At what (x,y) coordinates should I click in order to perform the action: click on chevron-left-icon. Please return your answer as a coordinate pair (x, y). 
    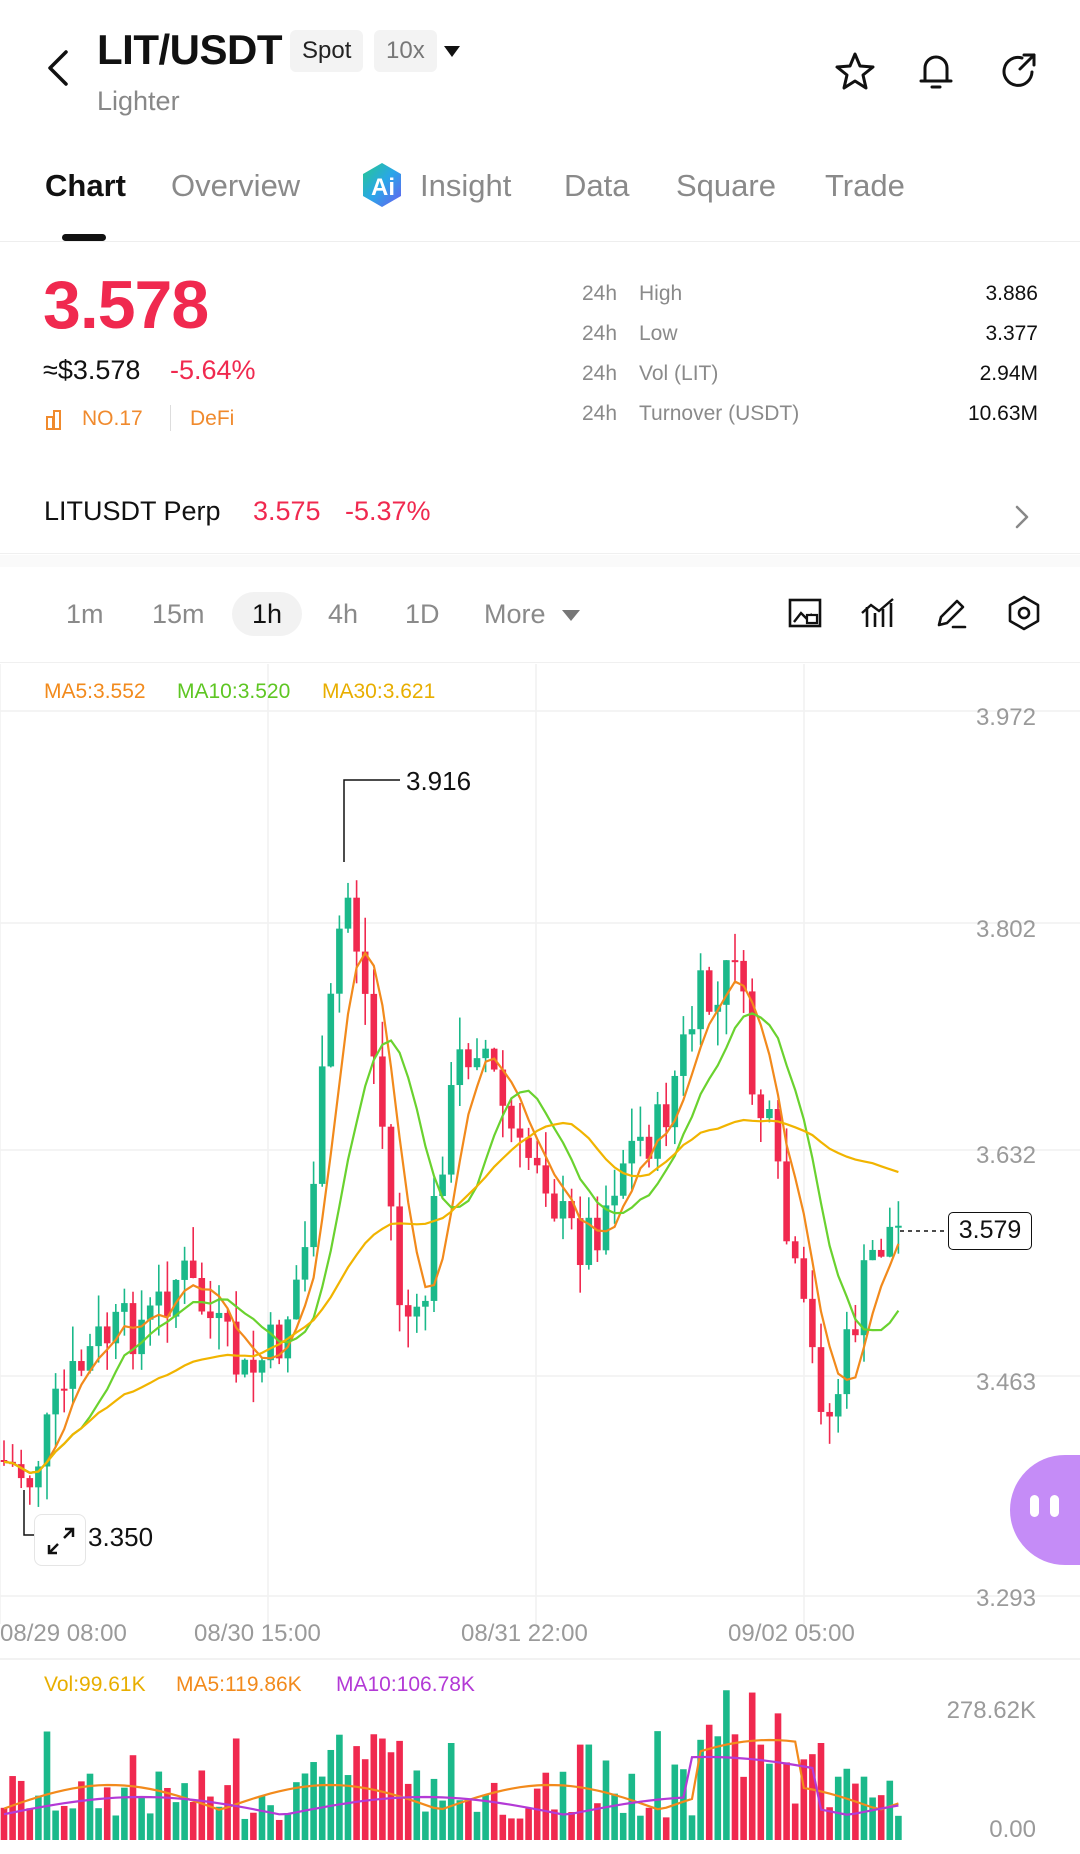
    Looking at the image, I should click on (58, 68).